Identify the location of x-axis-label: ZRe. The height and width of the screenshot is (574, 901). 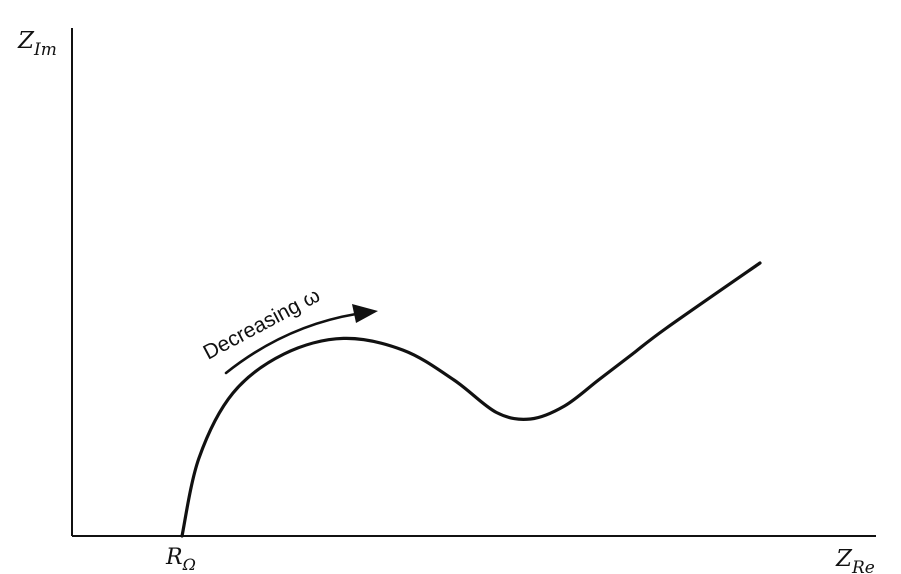
(855, 560).